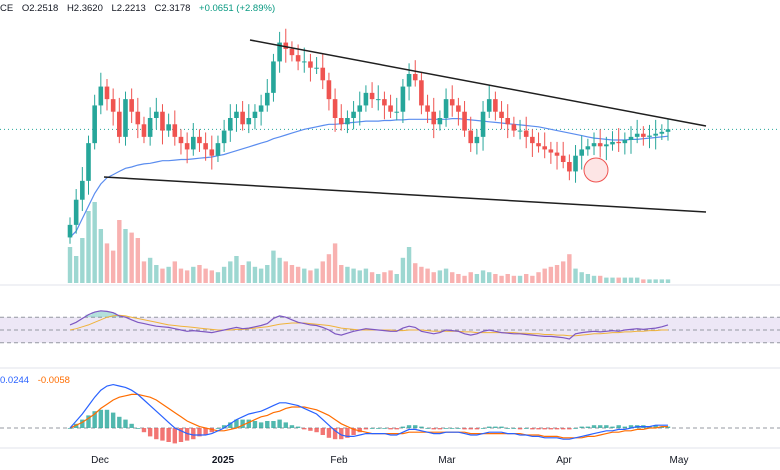 Image resolution: width=780 pixels, height=470 pixels. Describe the element at coordinates (339, 460) in the screenshot. I see `x-tick-label: Feb` at that location.